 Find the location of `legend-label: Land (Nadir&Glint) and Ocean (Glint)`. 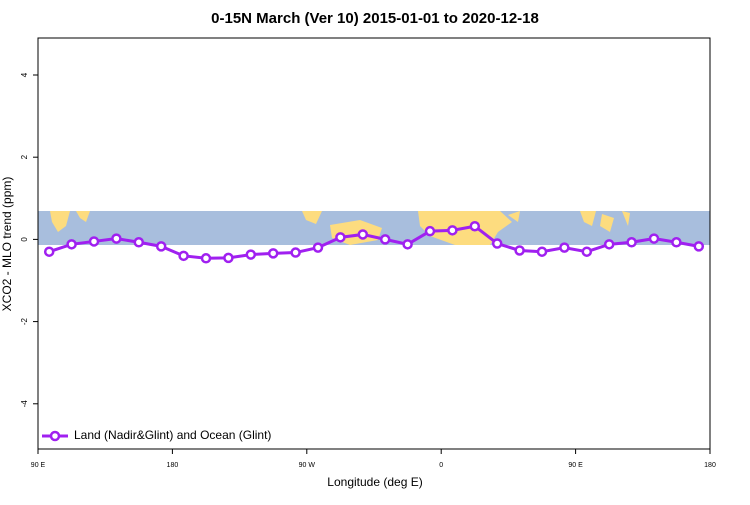

legend-label: Land (Nadir&Glint) and Ocean (Glint) is located at coordinates (172, 435).